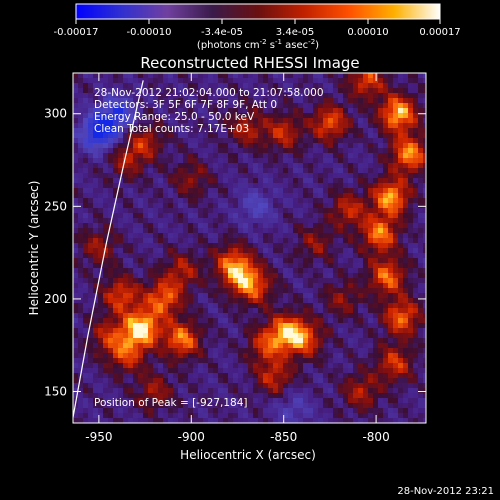 The width and height of the screenshot is (500, 500). Describe the element at coordinates (439, 32) in the screenshot. I see `colorbar-tick-label: 0.00017` at that location.